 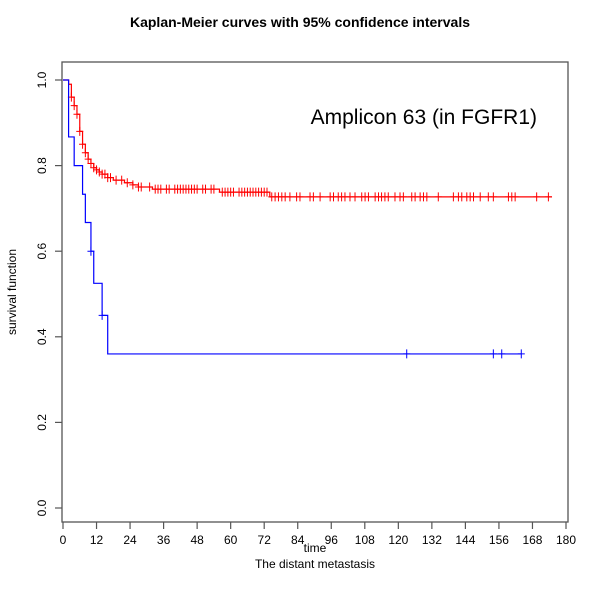 I want to click on chart-annotation: Amplicon 63 (in FGFR1), so click(x=424, y=117).